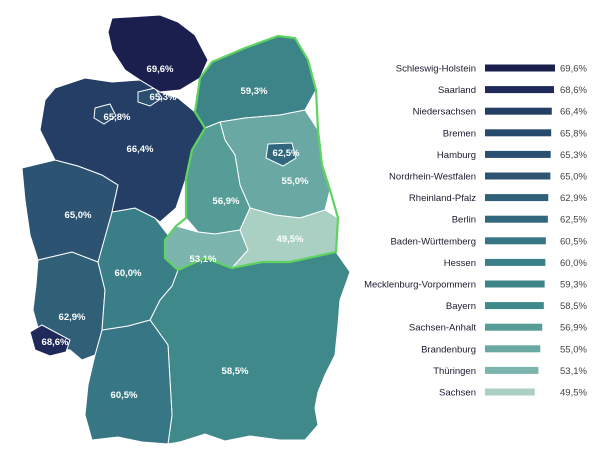 The image size is (600, 458). I want to click on label-baden-wuerttemberg: 60,5%, so click(124, 395).